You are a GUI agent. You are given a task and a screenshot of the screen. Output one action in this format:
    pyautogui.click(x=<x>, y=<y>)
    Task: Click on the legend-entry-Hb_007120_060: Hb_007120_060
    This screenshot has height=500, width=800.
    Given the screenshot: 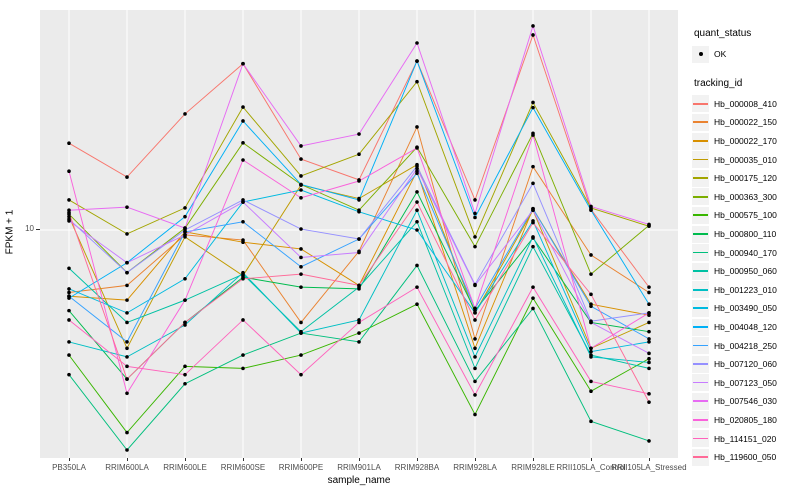 What is the action you would take?
    pyautogui.click(x=746, y=364)
    